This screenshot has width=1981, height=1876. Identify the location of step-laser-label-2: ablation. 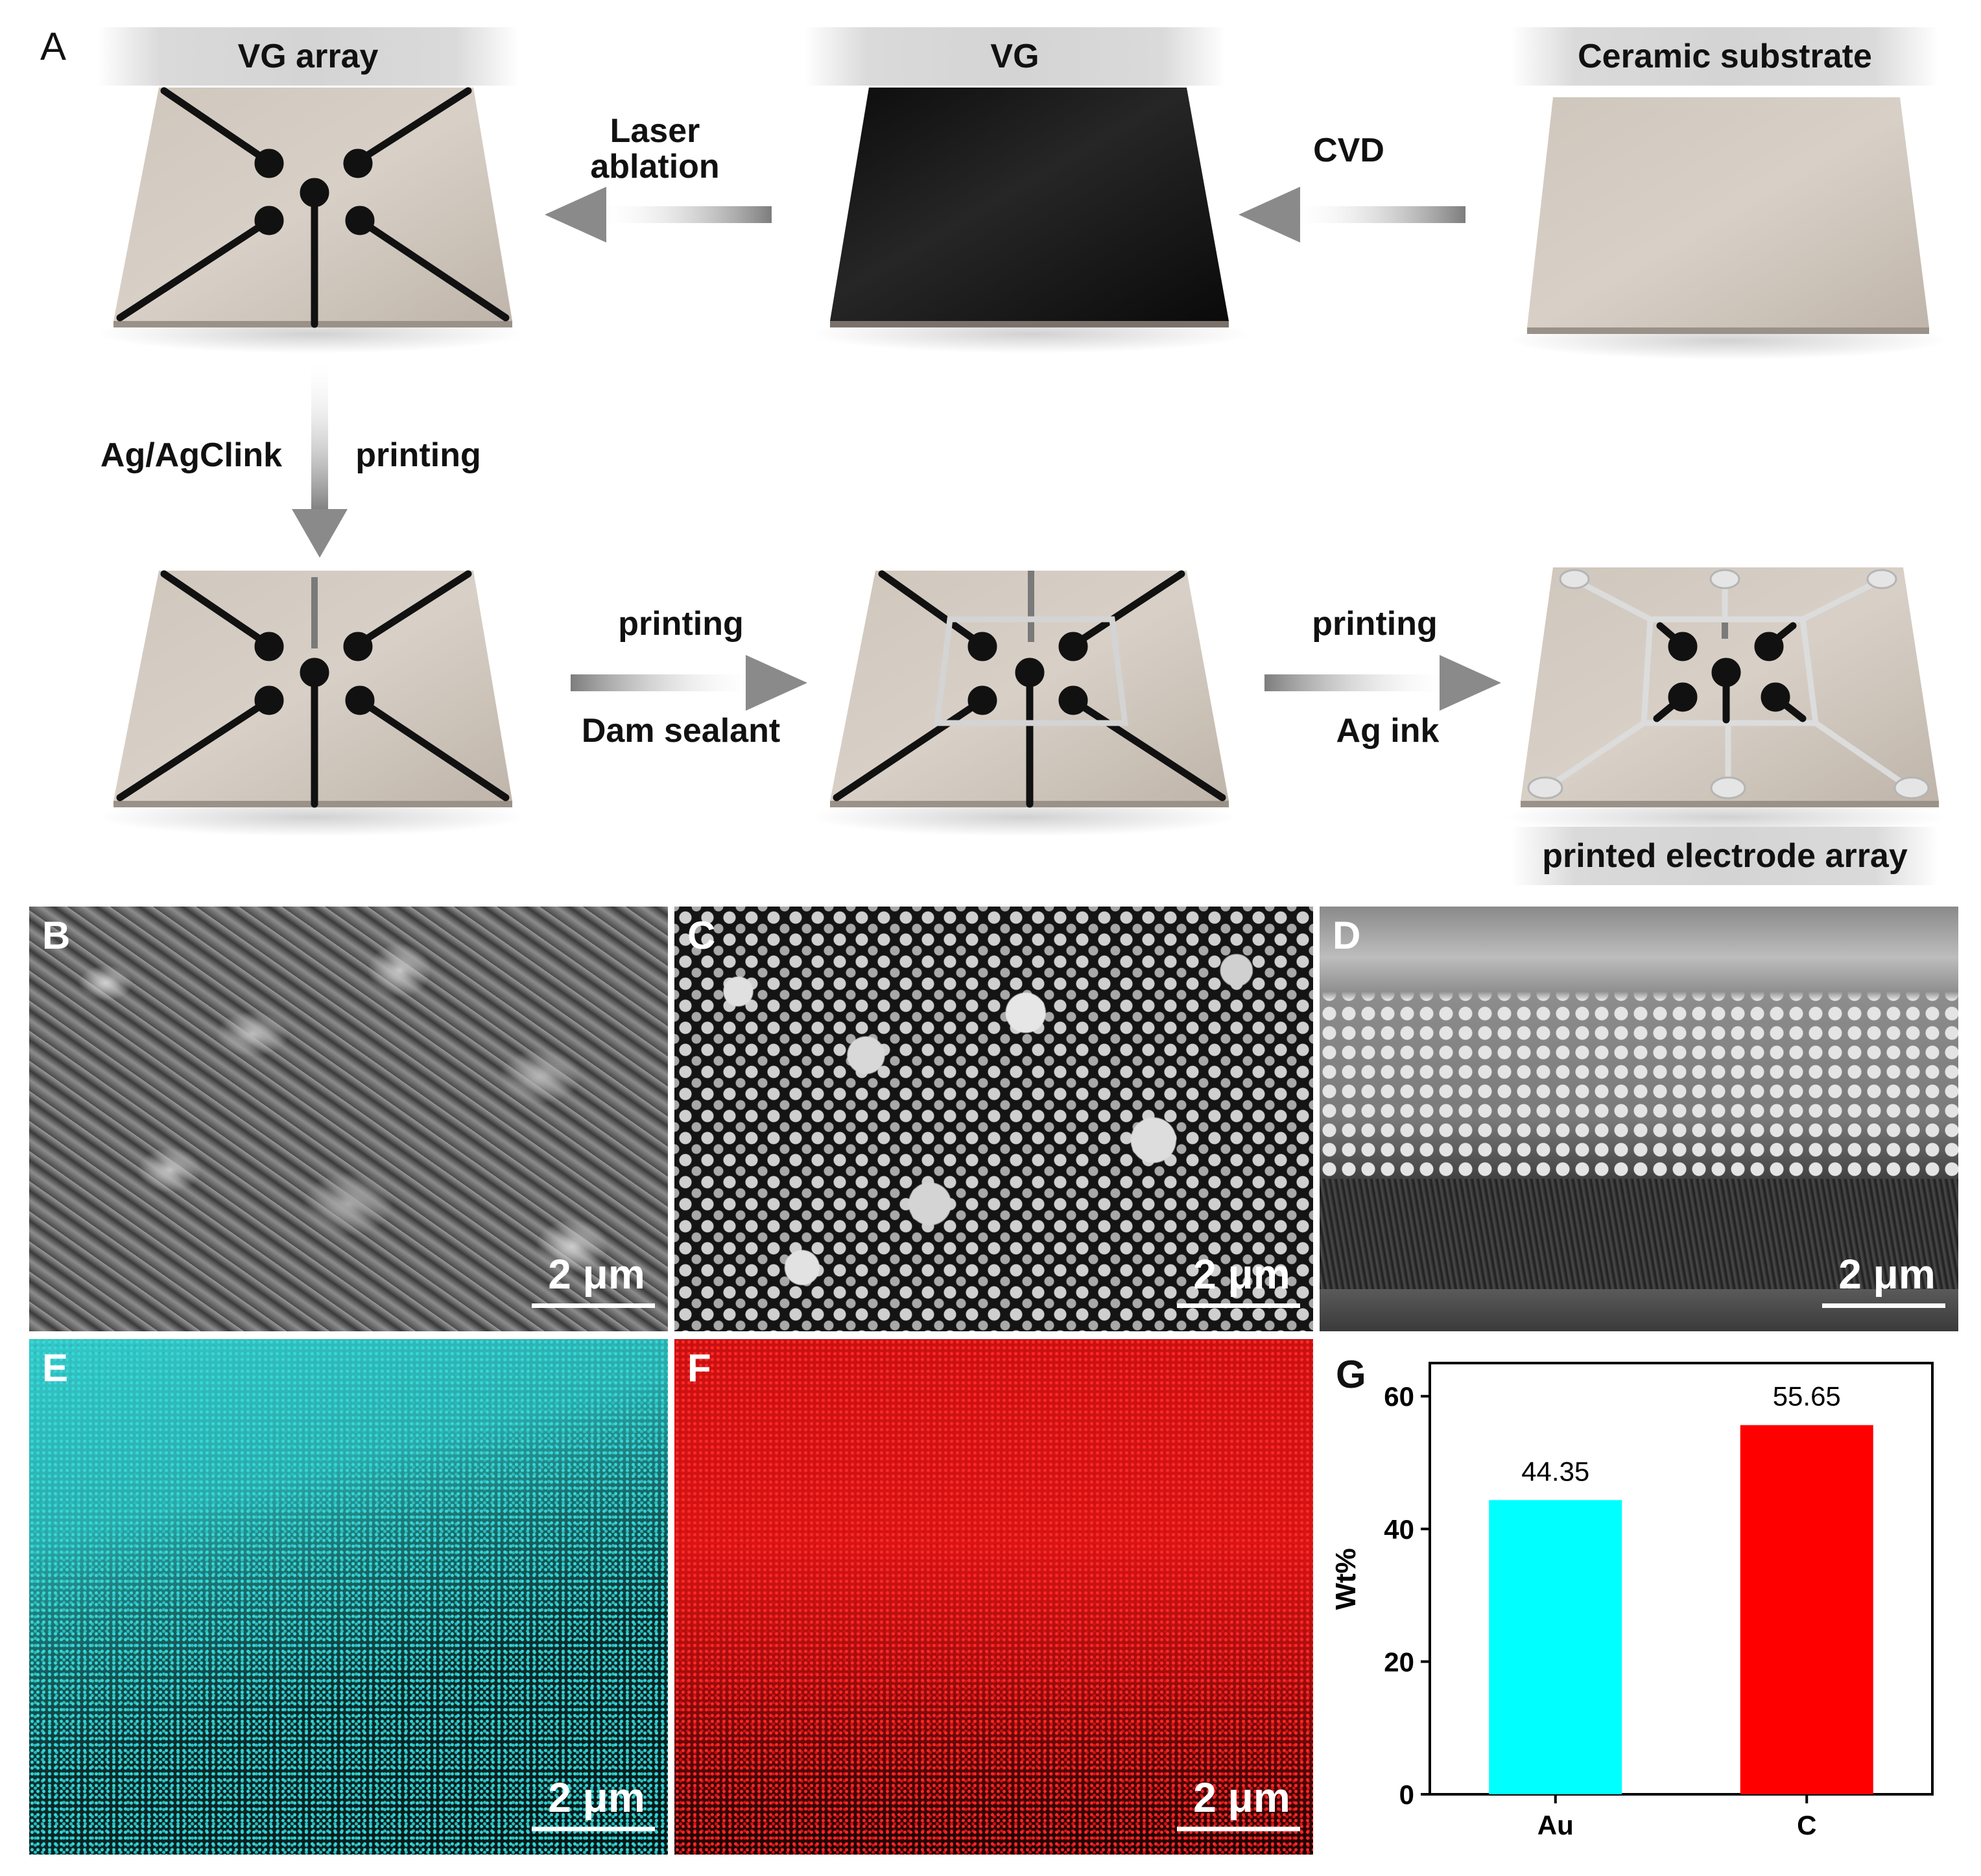
(655, 167).